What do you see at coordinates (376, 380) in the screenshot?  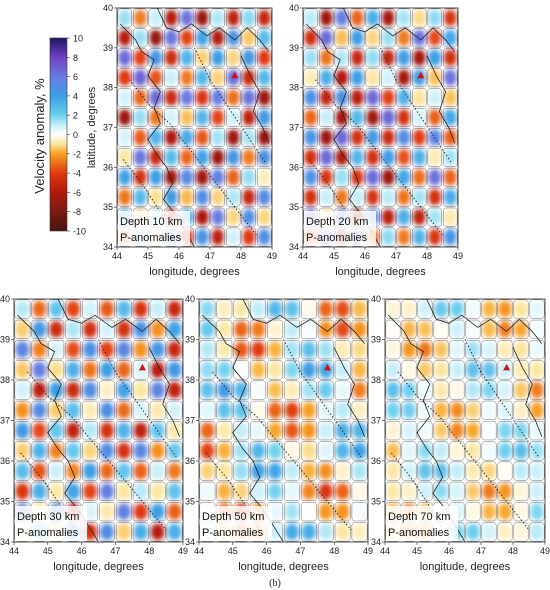 I see `y-tick-label: 38` at bounding box center [376, 380].